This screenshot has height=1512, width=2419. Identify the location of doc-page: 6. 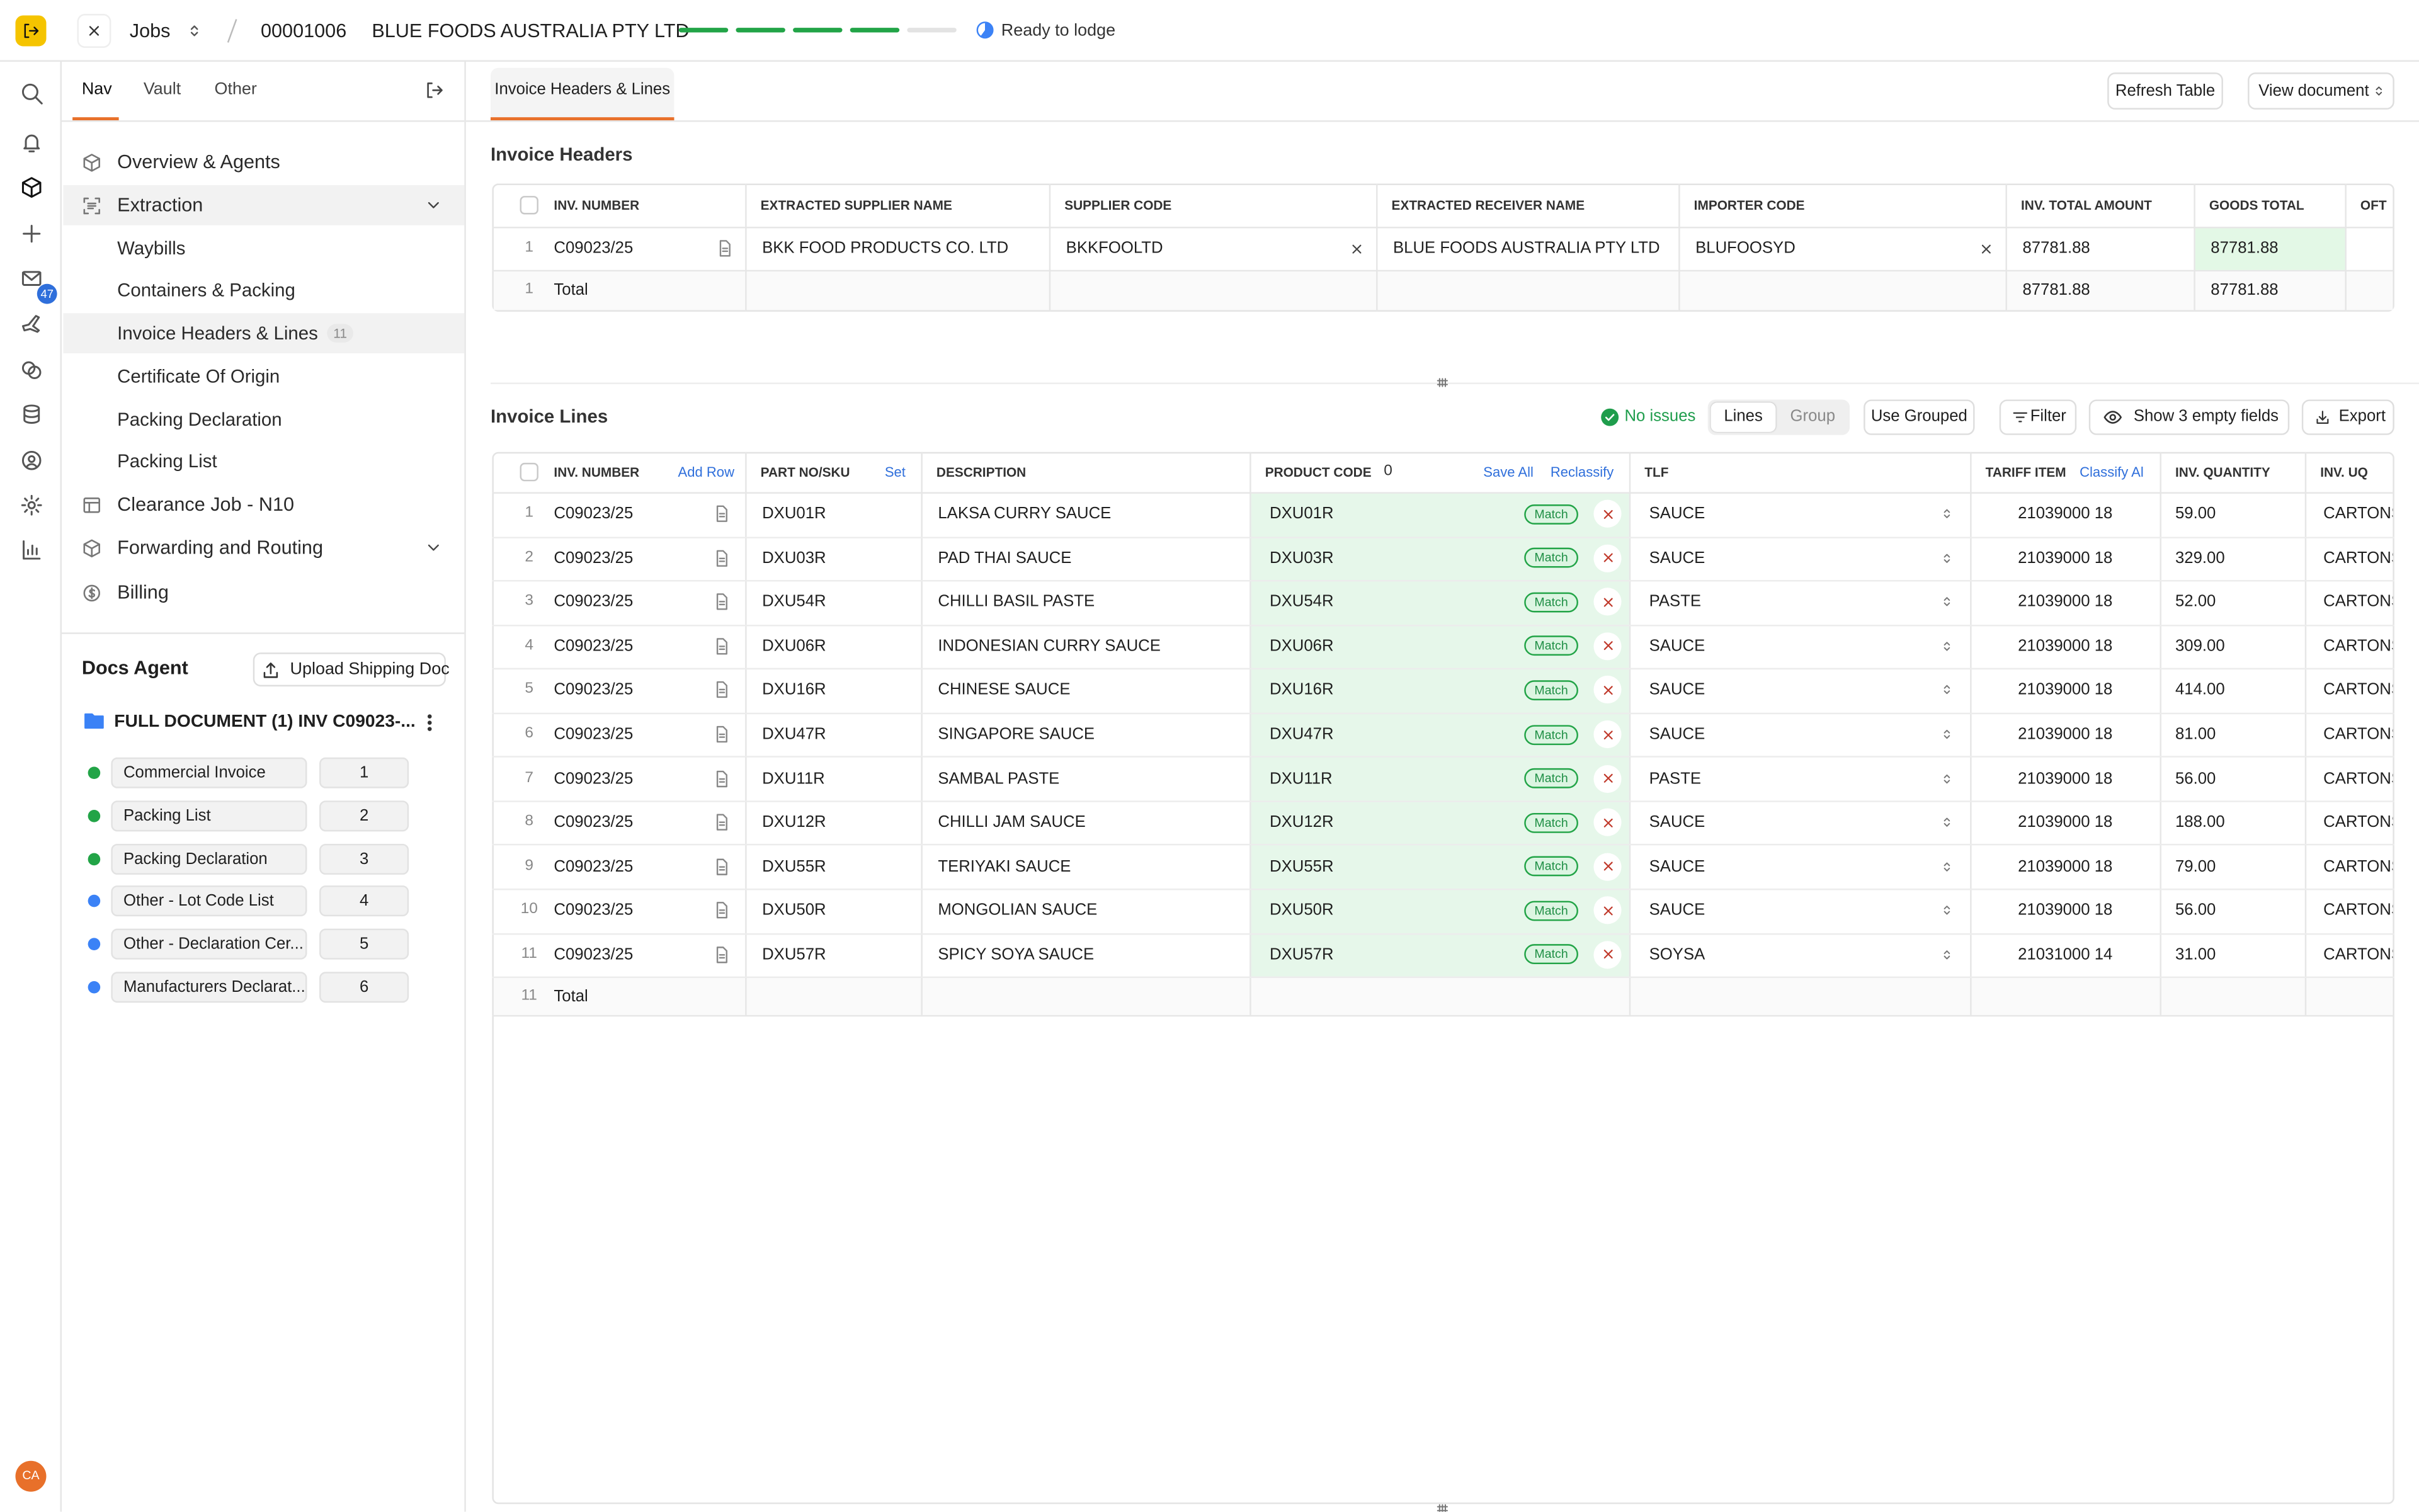
(364, 988).